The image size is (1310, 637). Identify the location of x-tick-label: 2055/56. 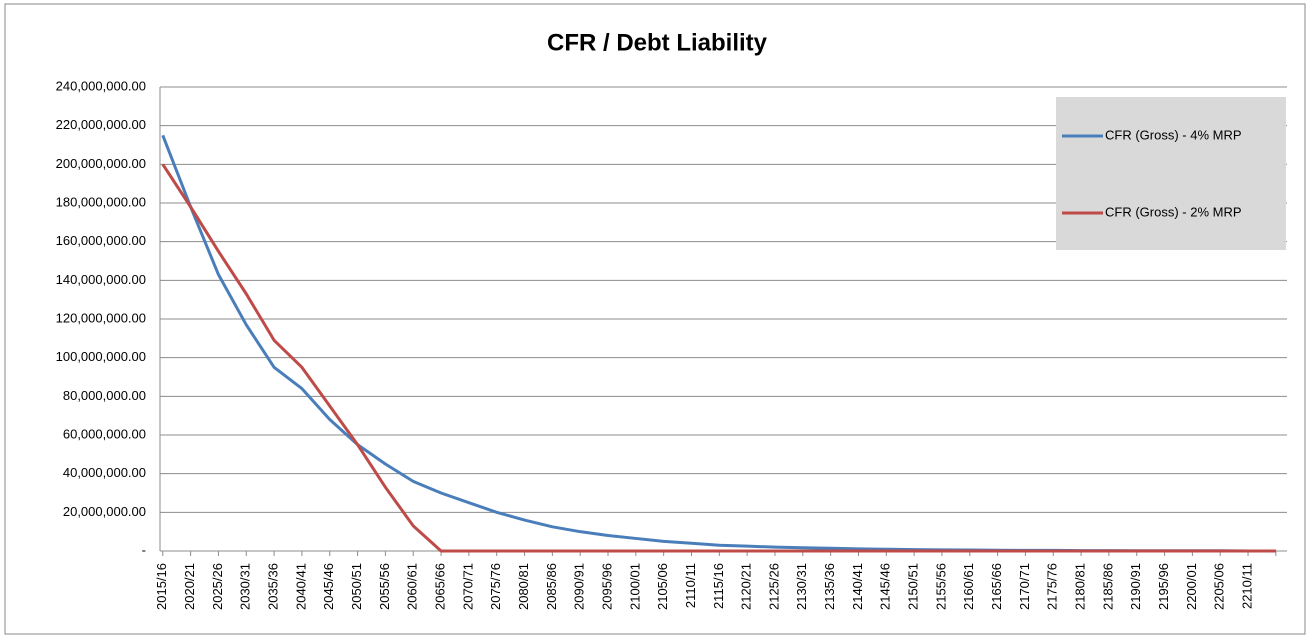
(384, 586).